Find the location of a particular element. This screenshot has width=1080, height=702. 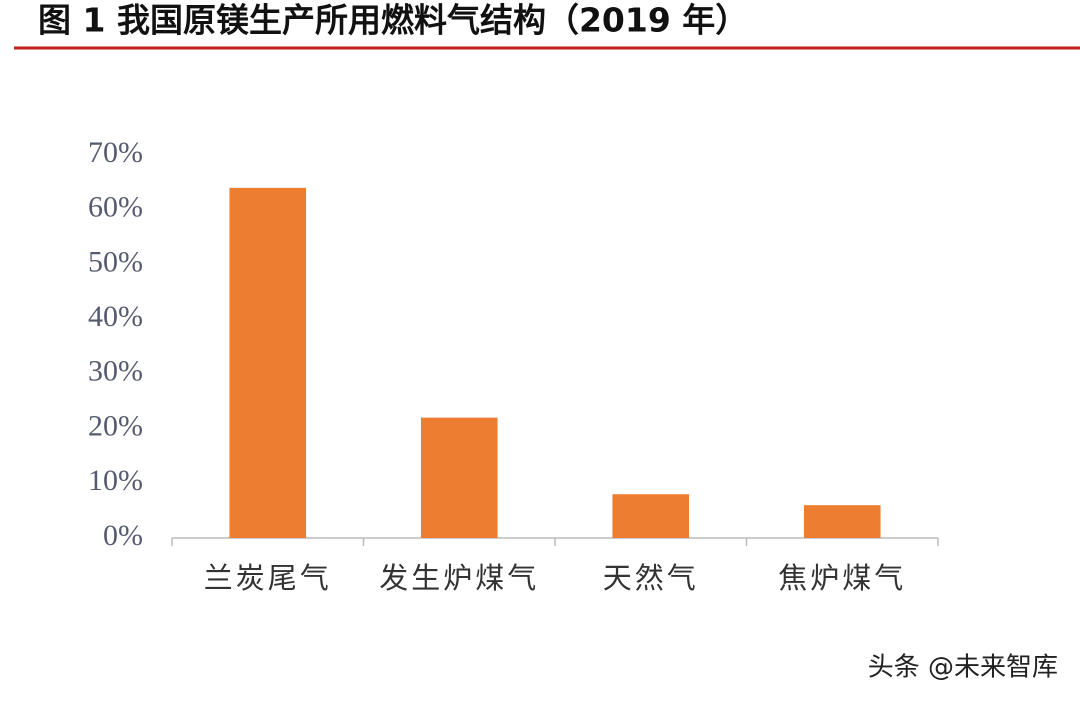

watermark: 头条 @未来智库 is located at coordinates (963, 668).